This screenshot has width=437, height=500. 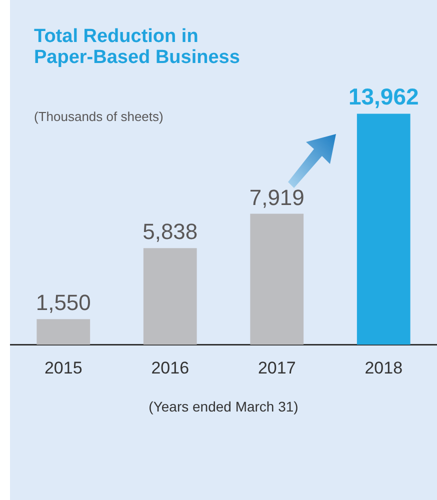 What do you see at coordinates (170, 368) in the screenshot?
I see `x-tick-label: 2016` at bounding box center [170, 368].